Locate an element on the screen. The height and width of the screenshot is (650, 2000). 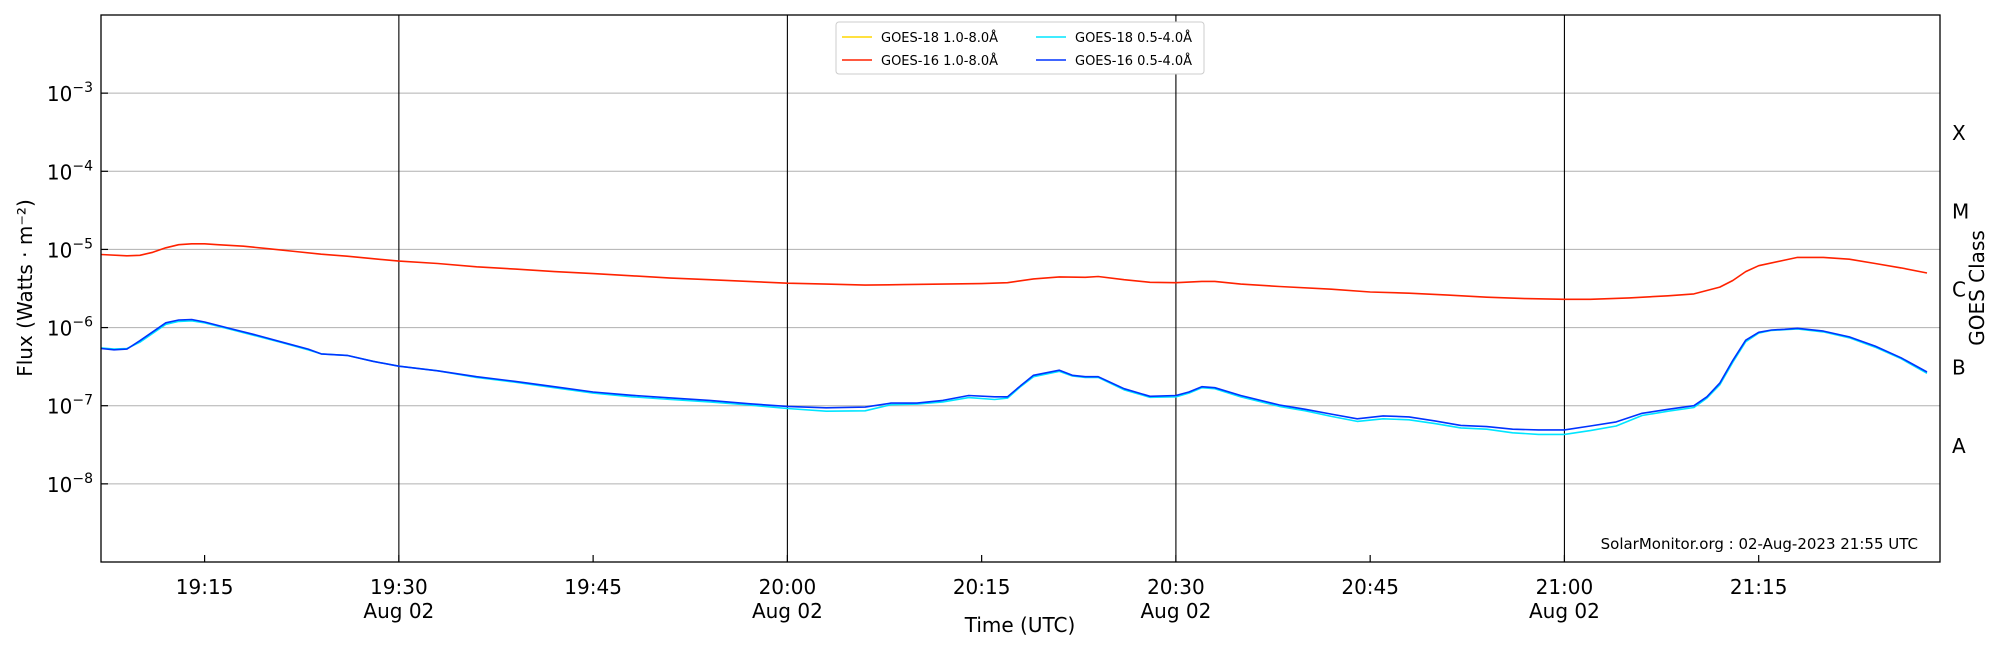
y-axis-title: Flux (Watts · m⁻²) is located at coordinates (25, 288).